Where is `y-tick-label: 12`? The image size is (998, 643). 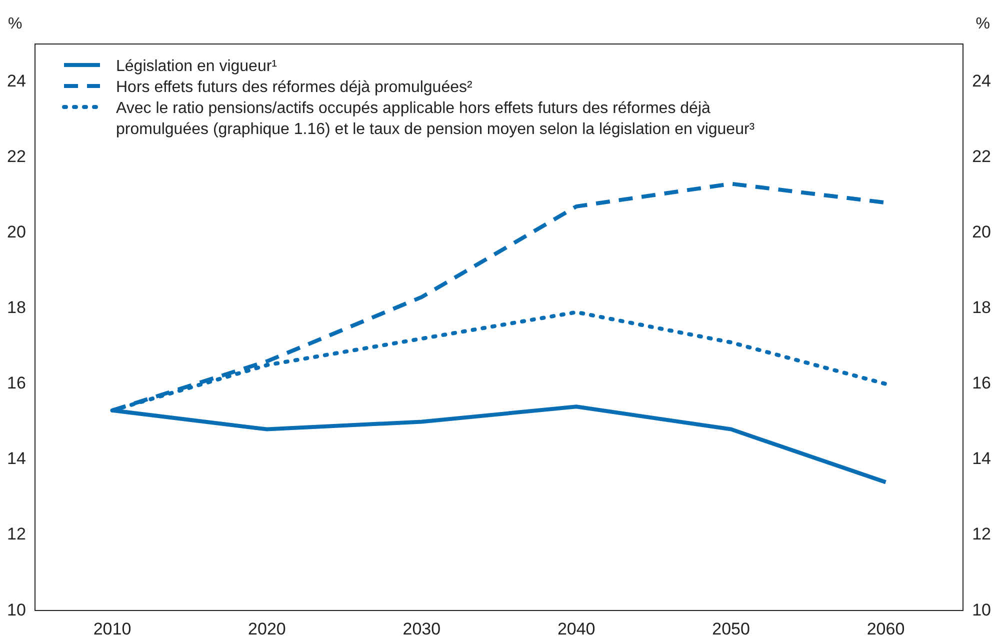
y-tick-label: 12 is located at coordinates (16, 534).